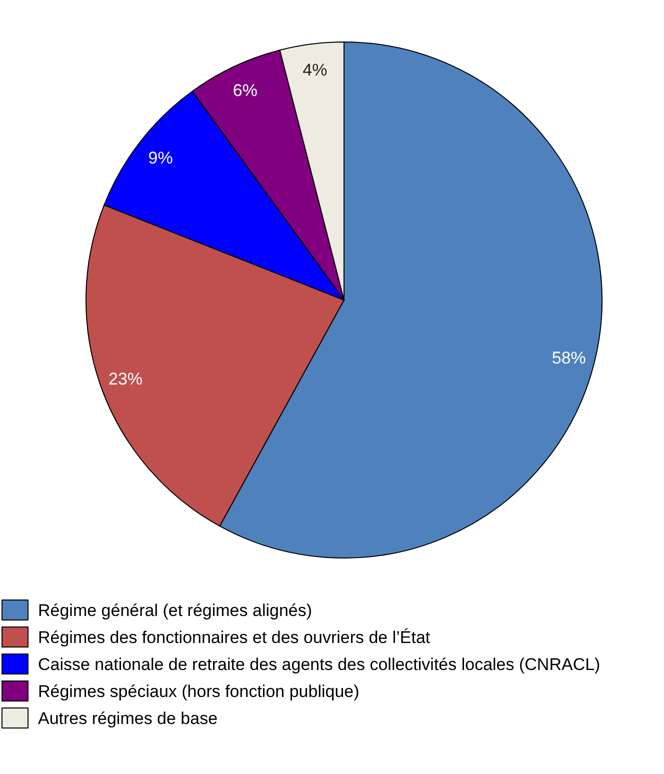  I want to click on data-label: 58%, so click(569, 358).